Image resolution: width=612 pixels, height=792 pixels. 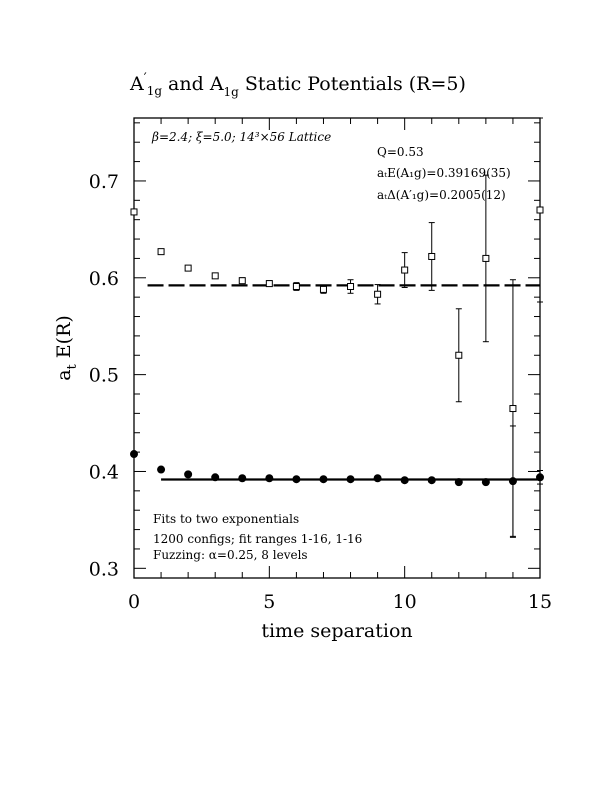 I want to click on y-tick-label: 0.6, so click(x=104, y=279).